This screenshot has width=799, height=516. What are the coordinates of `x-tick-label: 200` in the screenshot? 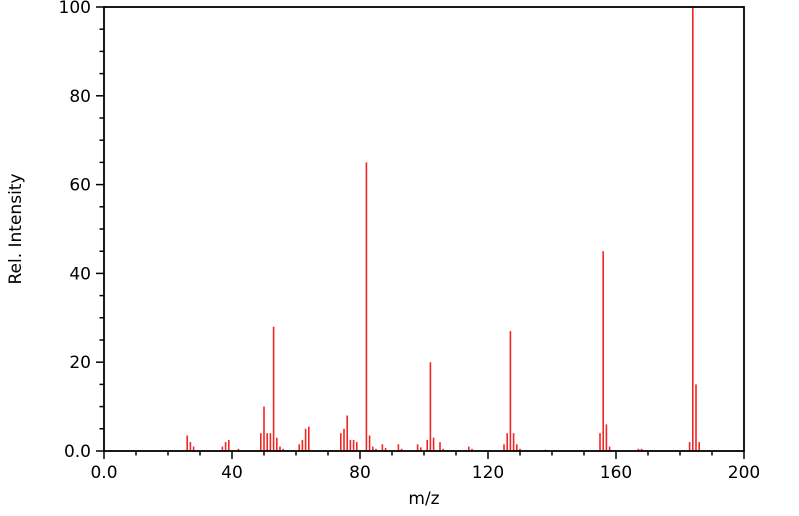 It's located at (744, 473).